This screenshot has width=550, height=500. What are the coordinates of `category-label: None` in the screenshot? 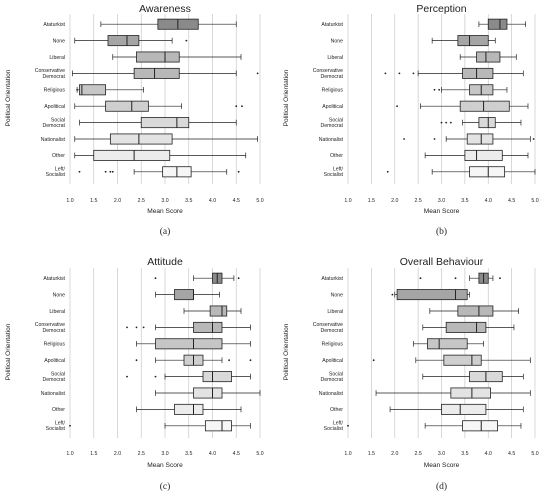 It's located at (59, 41).